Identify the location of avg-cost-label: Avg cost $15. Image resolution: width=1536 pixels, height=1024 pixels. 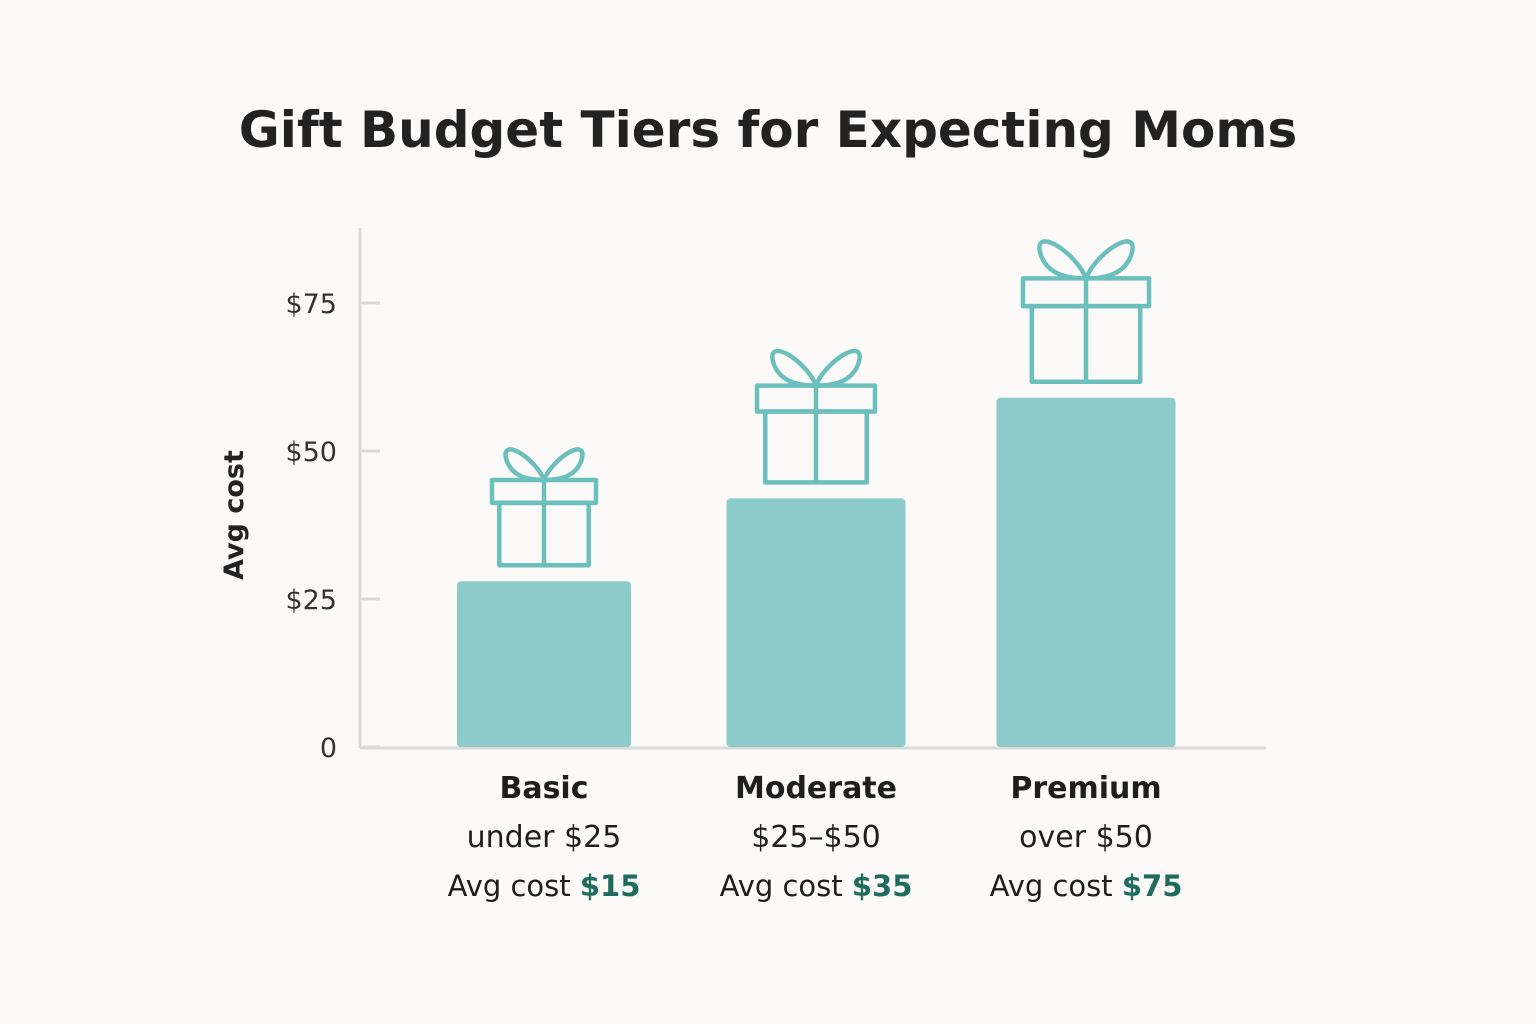
(544, 886).